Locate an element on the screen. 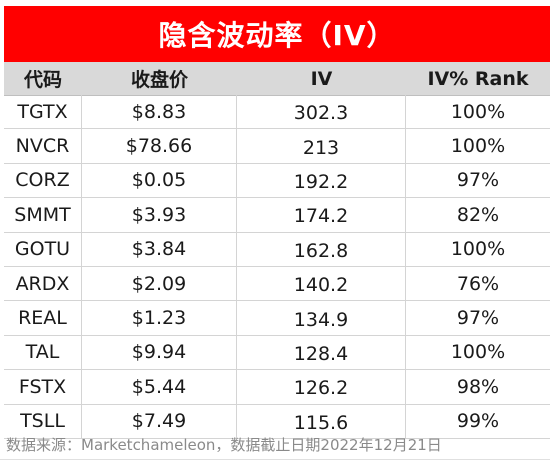 The width and height of the screenshot is (550, 465). ticker-cell: ARDX is located at coordinates (43, 283).